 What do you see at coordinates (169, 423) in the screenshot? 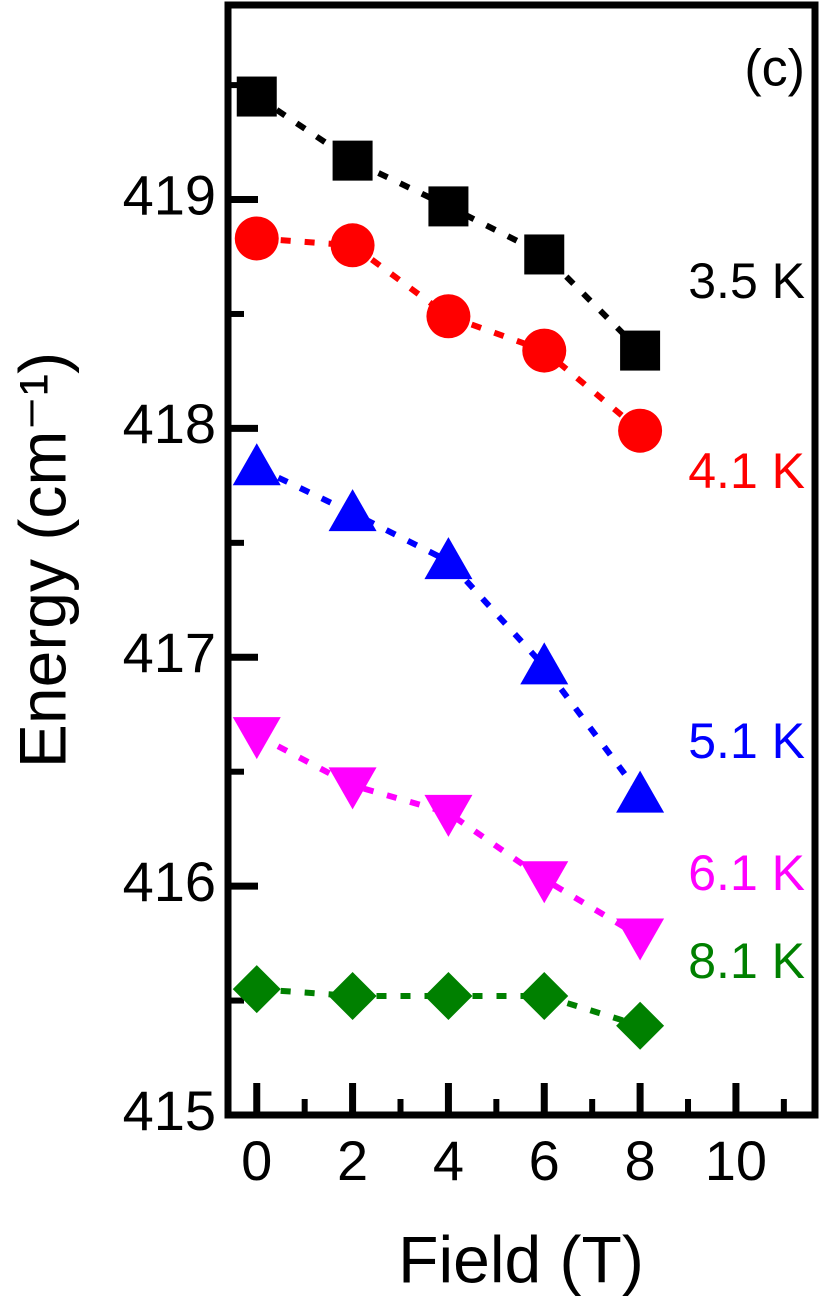
I see `y-tick-label: 418` at bounding box center [169, 423].